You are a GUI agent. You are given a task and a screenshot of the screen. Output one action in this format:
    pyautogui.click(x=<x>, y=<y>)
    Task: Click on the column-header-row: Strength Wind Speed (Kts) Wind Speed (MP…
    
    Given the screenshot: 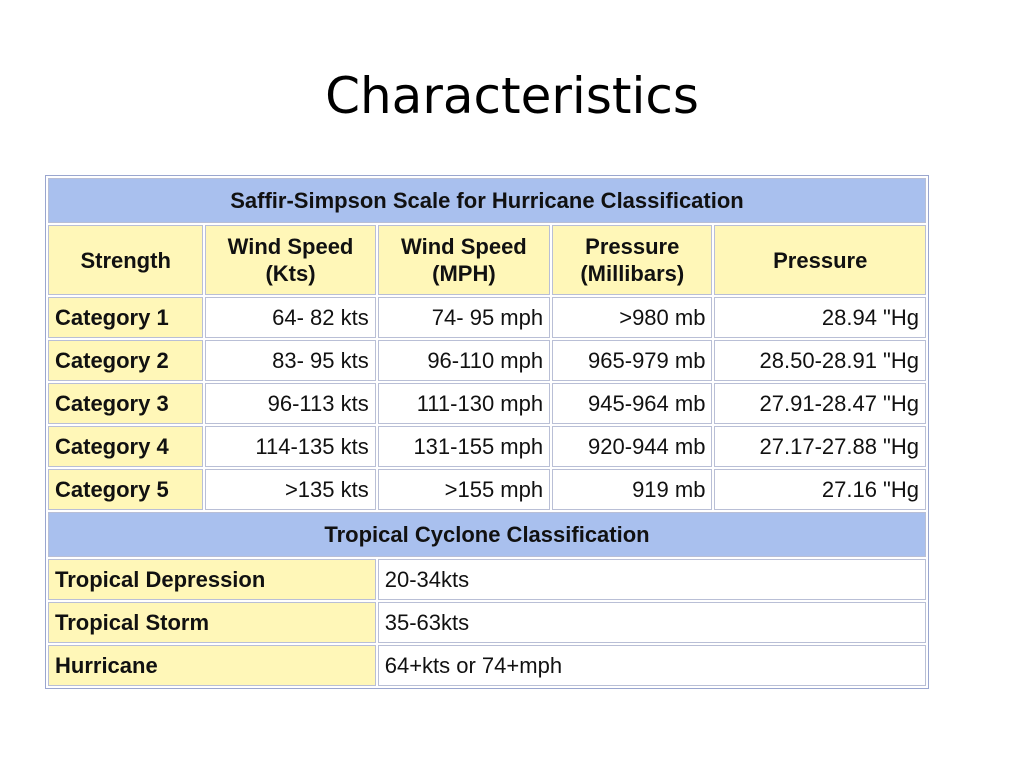 What is the action you would take?
    pyautogui.click(x=487, y=260)
    